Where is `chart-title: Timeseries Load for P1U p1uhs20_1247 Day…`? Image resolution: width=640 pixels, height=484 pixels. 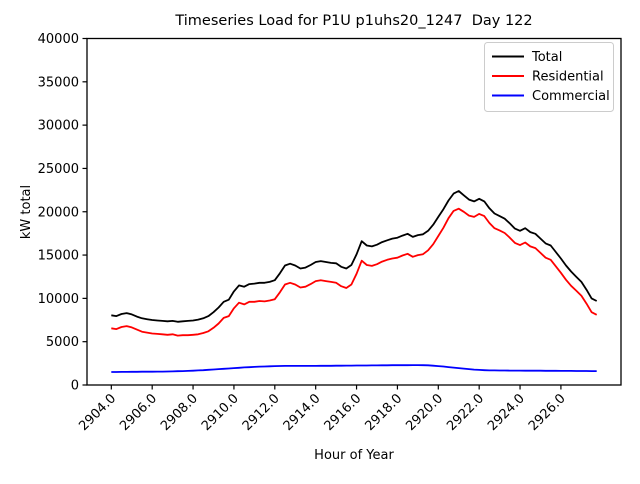 chart-title: Timeseries Load for P1U p1uhs20_1247 Day… is located at coordinates (353, 21).